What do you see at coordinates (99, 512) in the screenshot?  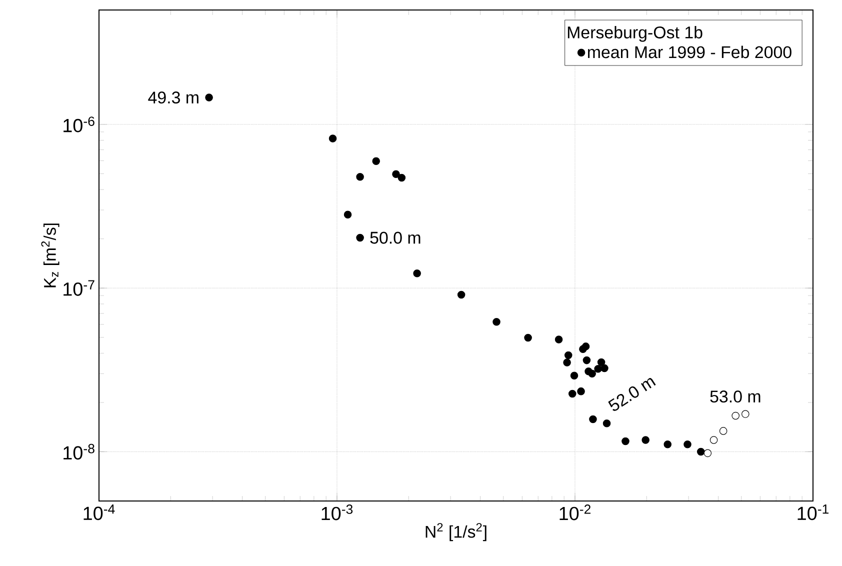 I see `x-tick-label: 10$^{-4}$` at bounding box center [99, 512].